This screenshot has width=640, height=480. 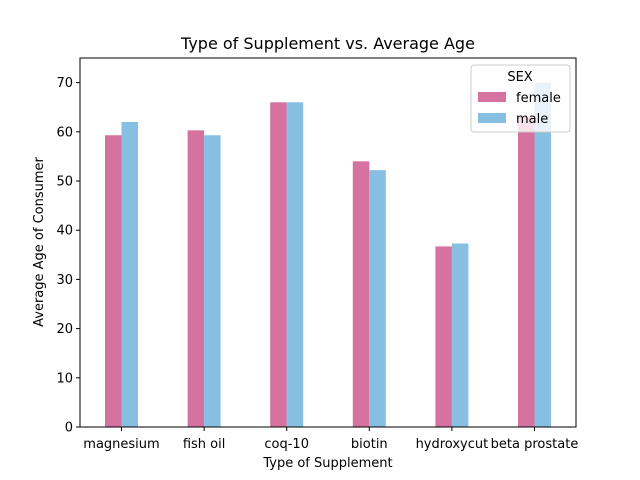 I want to click on x-axis-label: Type of Supplement, so click(x=327, y=463).